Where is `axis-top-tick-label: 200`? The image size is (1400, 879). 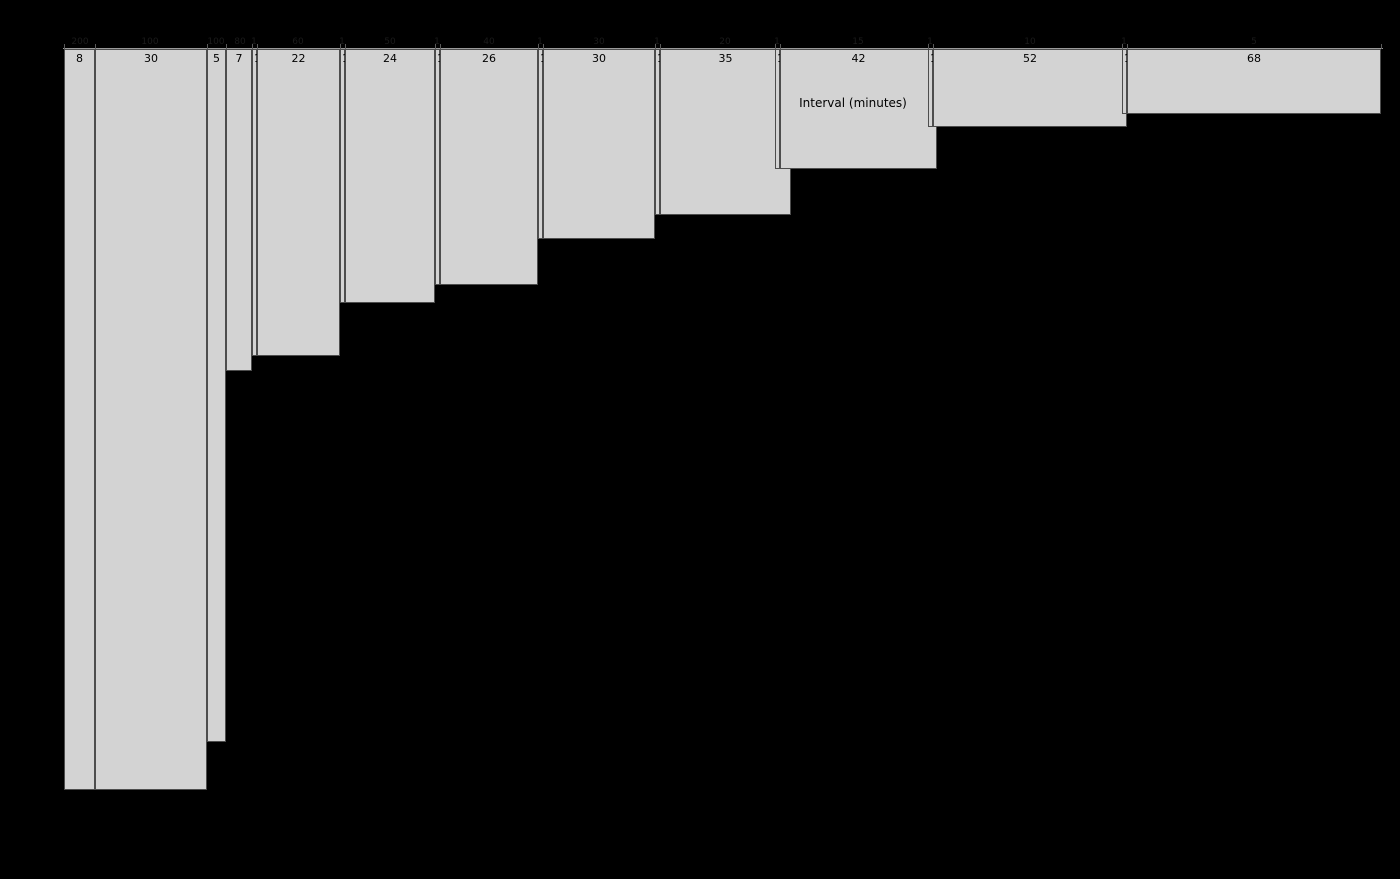 axis-top-tick-label: 200 is located at coordinates (80, 42).